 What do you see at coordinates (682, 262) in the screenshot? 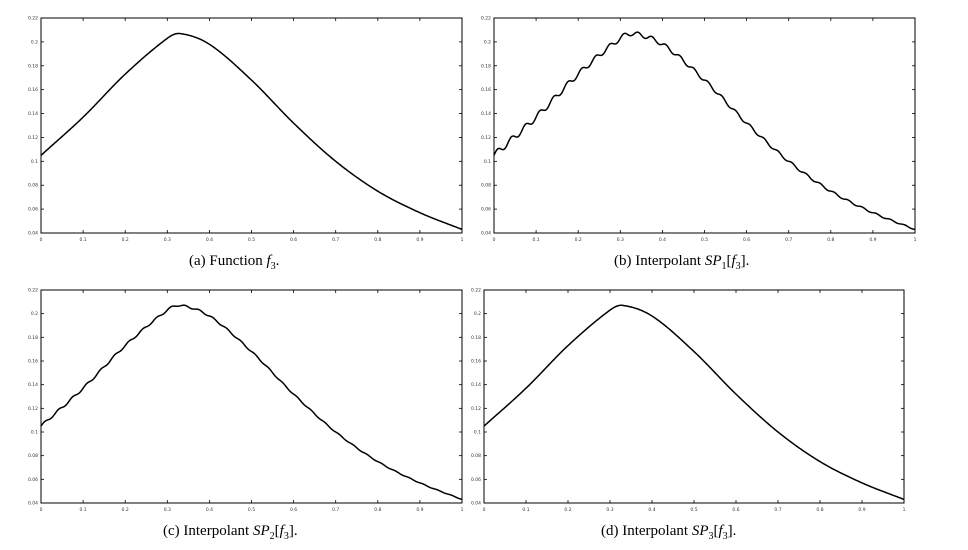
I see `caption-b: (b) Interpolant SP1[f3].` at bounding box center [682, 262].